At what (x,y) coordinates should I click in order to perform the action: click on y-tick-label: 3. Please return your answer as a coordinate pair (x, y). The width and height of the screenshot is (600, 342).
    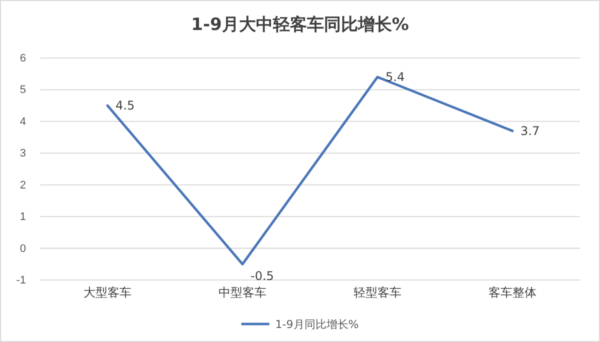
    Looking at the image, I should click on (23, 154).